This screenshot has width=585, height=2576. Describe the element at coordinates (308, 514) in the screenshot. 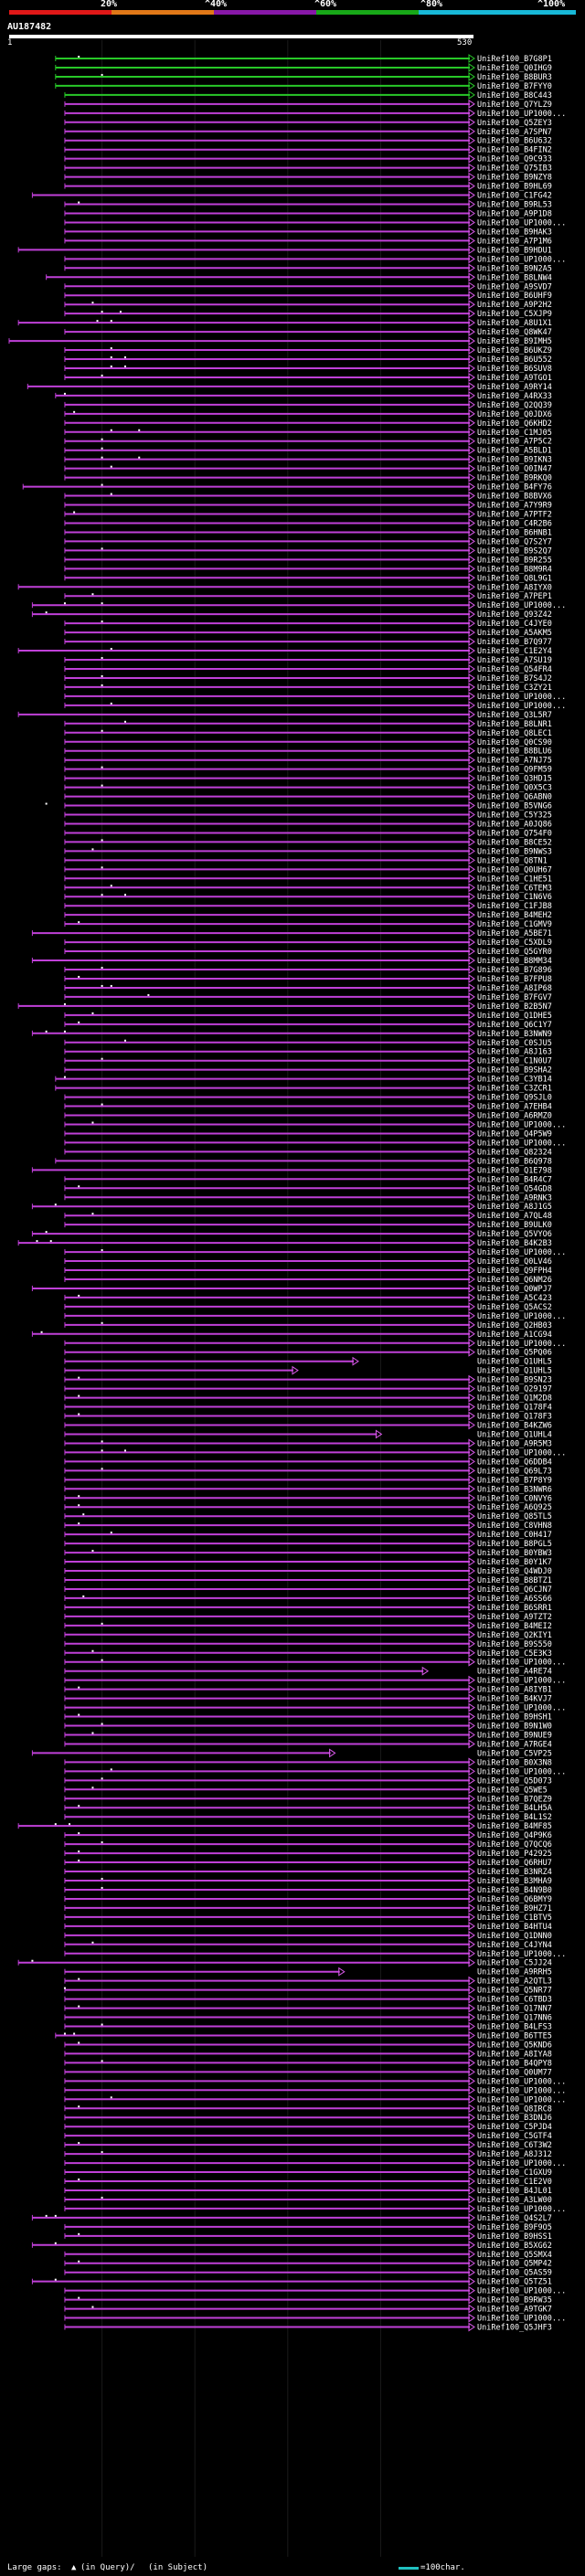

I see `hit-row: UniRef100_A7PTF2` at that location.